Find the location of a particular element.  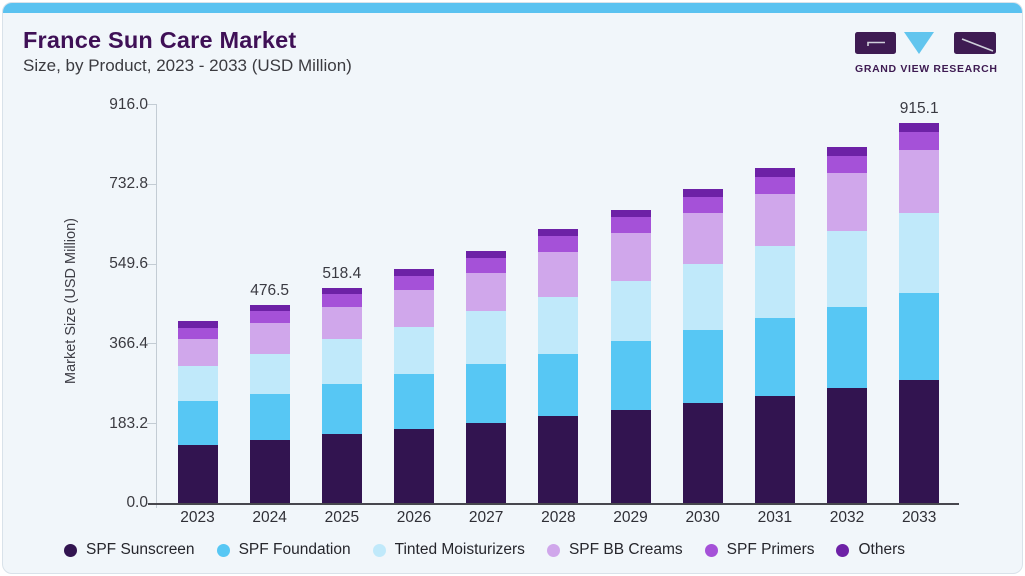

bar-segment-2029-spf-sunscreen is located at coordinates (630, 456).